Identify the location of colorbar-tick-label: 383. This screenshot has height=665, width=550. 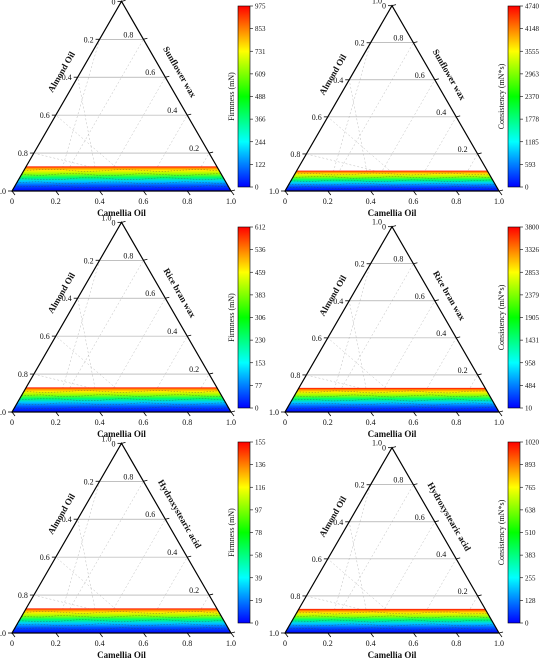
(260, 295).